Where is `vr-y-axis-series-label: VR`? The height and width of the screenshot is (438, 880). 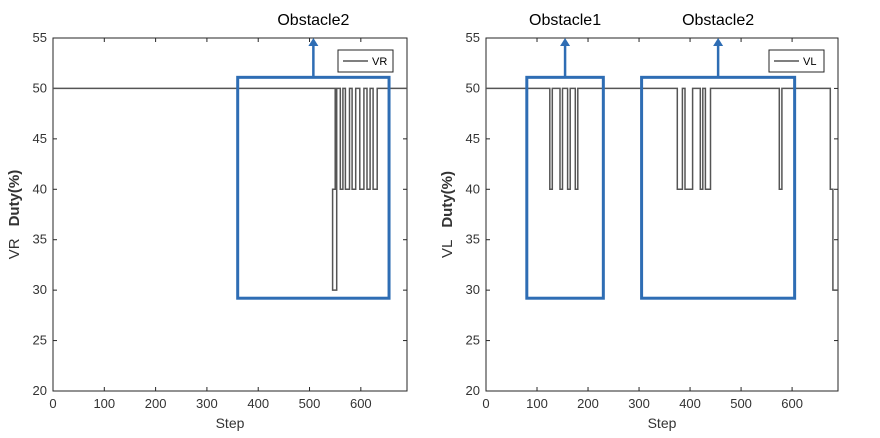
vr-y-axis-series-label: VR is located at coordinates (14, 248).